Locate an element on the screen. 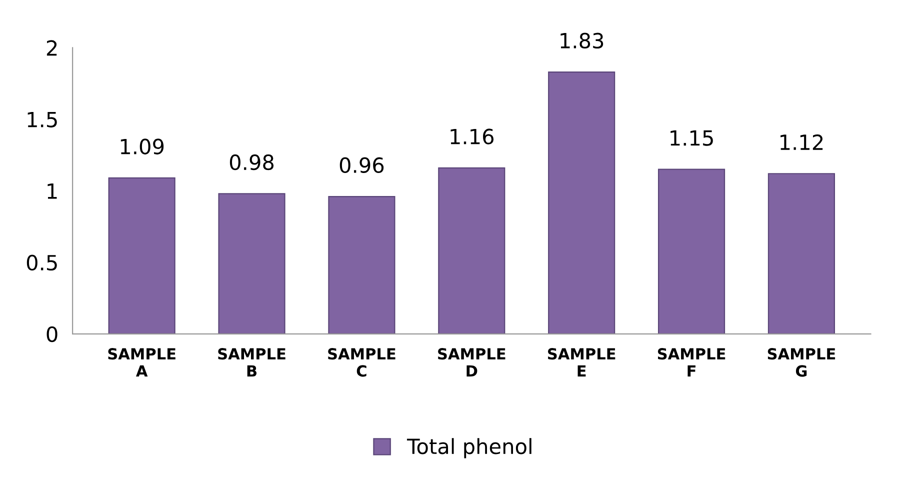 The width and height of the screenshot is (907, 477). data-label: 0.96 is located at coordinates (362, 165).